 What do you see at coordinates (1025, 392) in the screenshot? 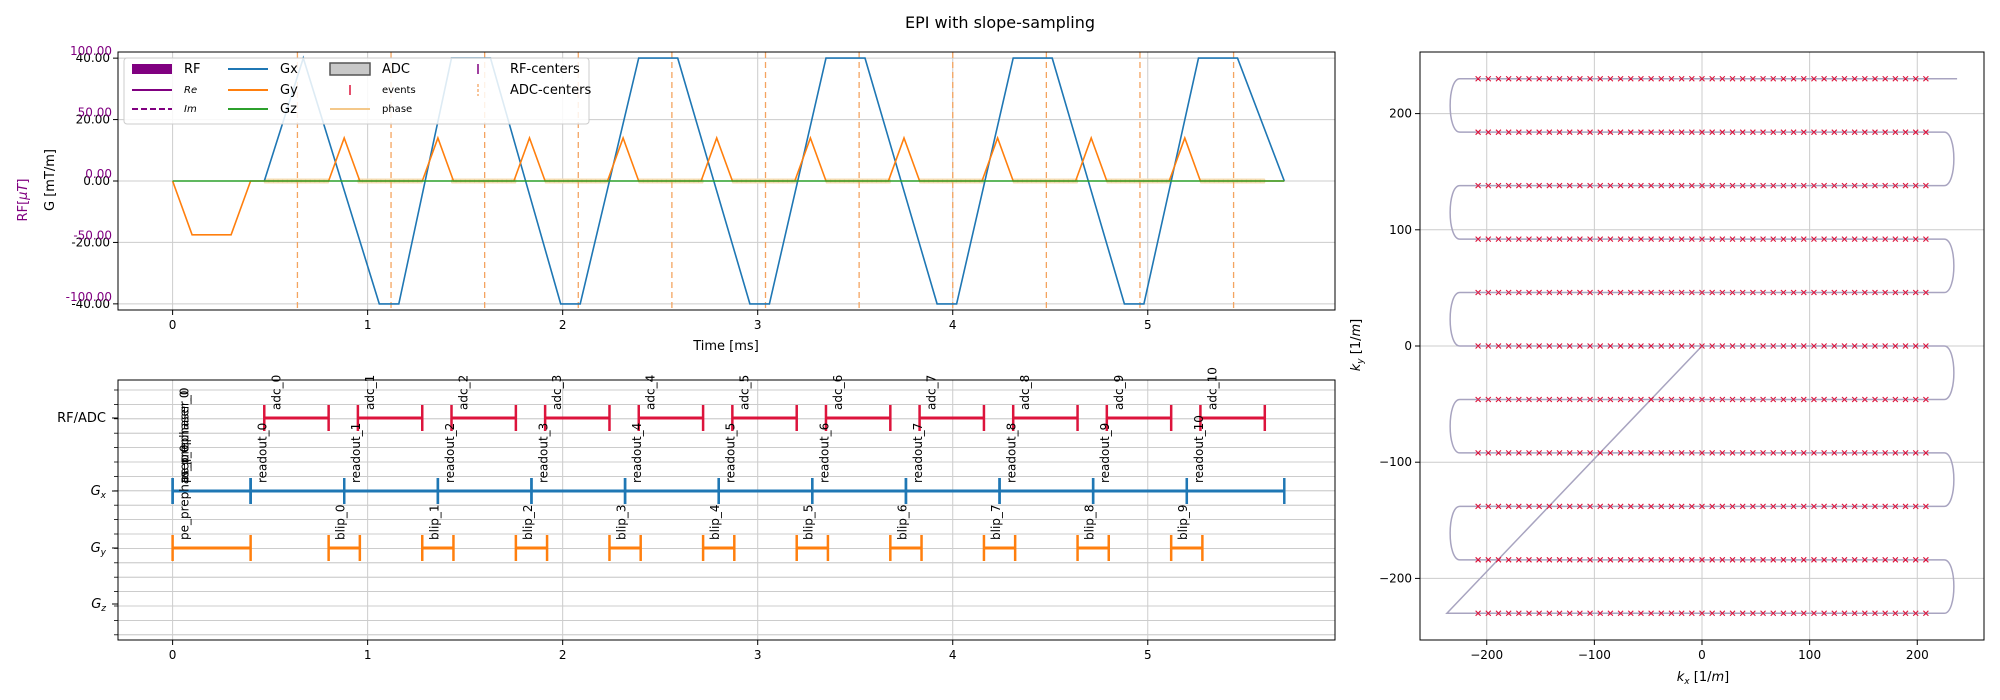
I see `event-label: adc_8` at bounding box center [1025, 392].